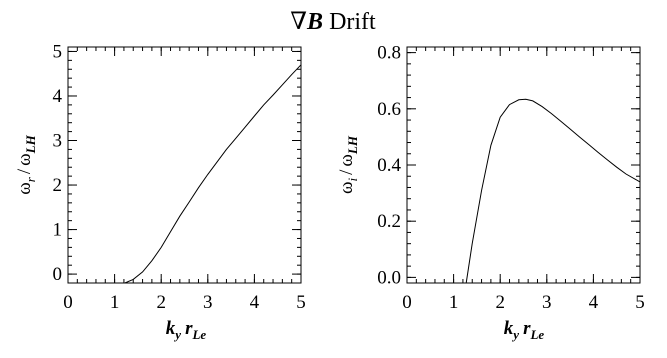  Describe the element at coordinates (553, 191) in the screenshot. I see `series-line` at that location.